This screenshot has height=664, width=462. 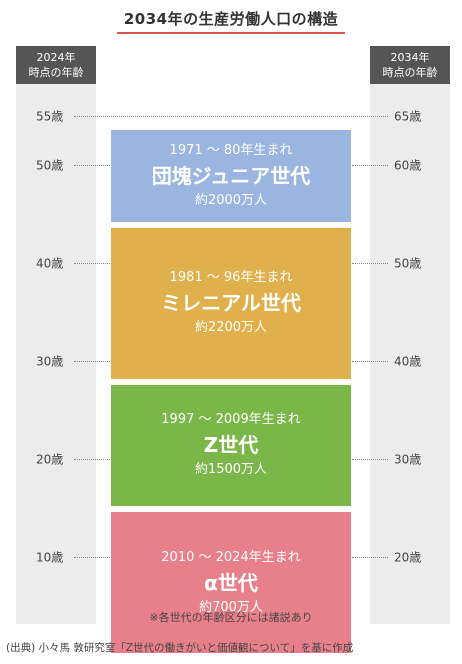 I want to click on right-age-header: 2034年 時点の年齢, so click(x=410, y=65).